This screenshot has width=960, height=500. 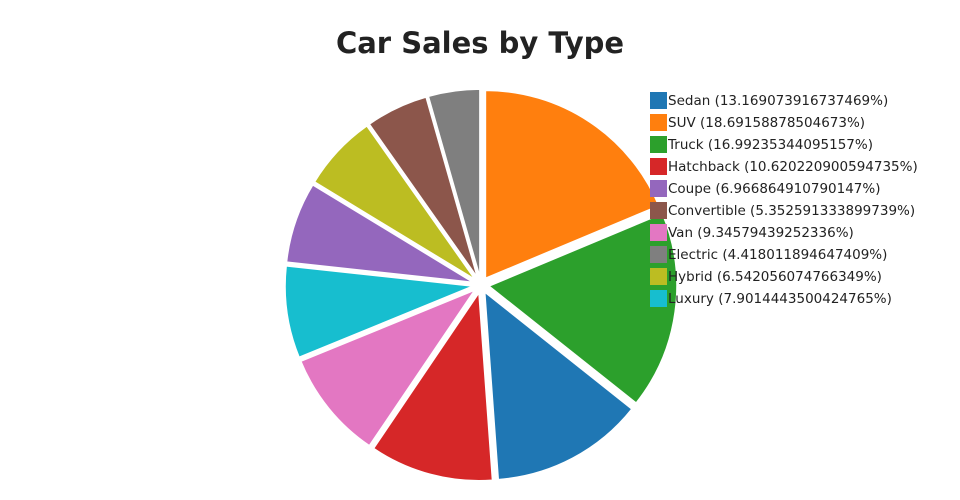 What do you see at coordinates (777, 255) in the screenshot?
I see `legend-label: Electric (4.418011894647409%)` at bounding box center [777, 255].